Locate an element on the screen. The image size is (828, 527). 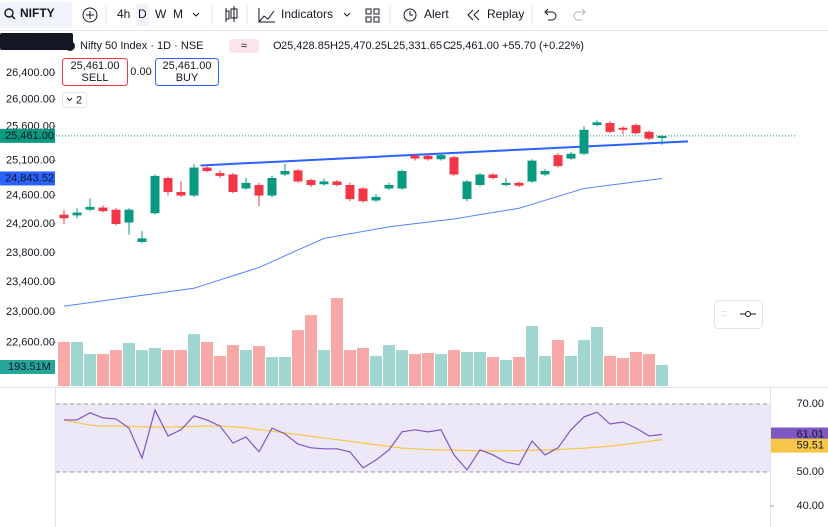
rsi-band is located at coordinates (413, 437).